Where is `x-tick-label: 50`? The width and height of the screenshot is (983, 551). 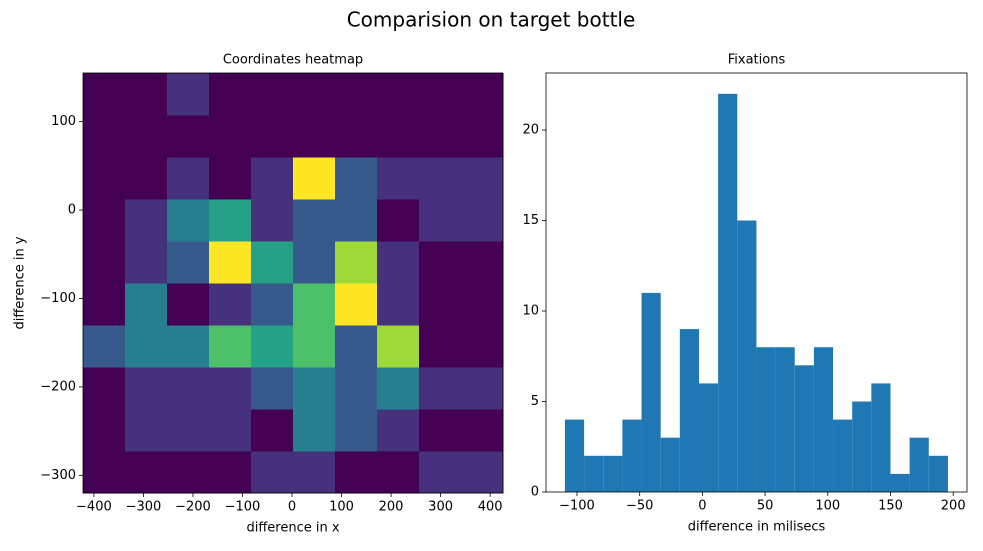 x-tick-label: 50 is located at coordinates (765, 506).